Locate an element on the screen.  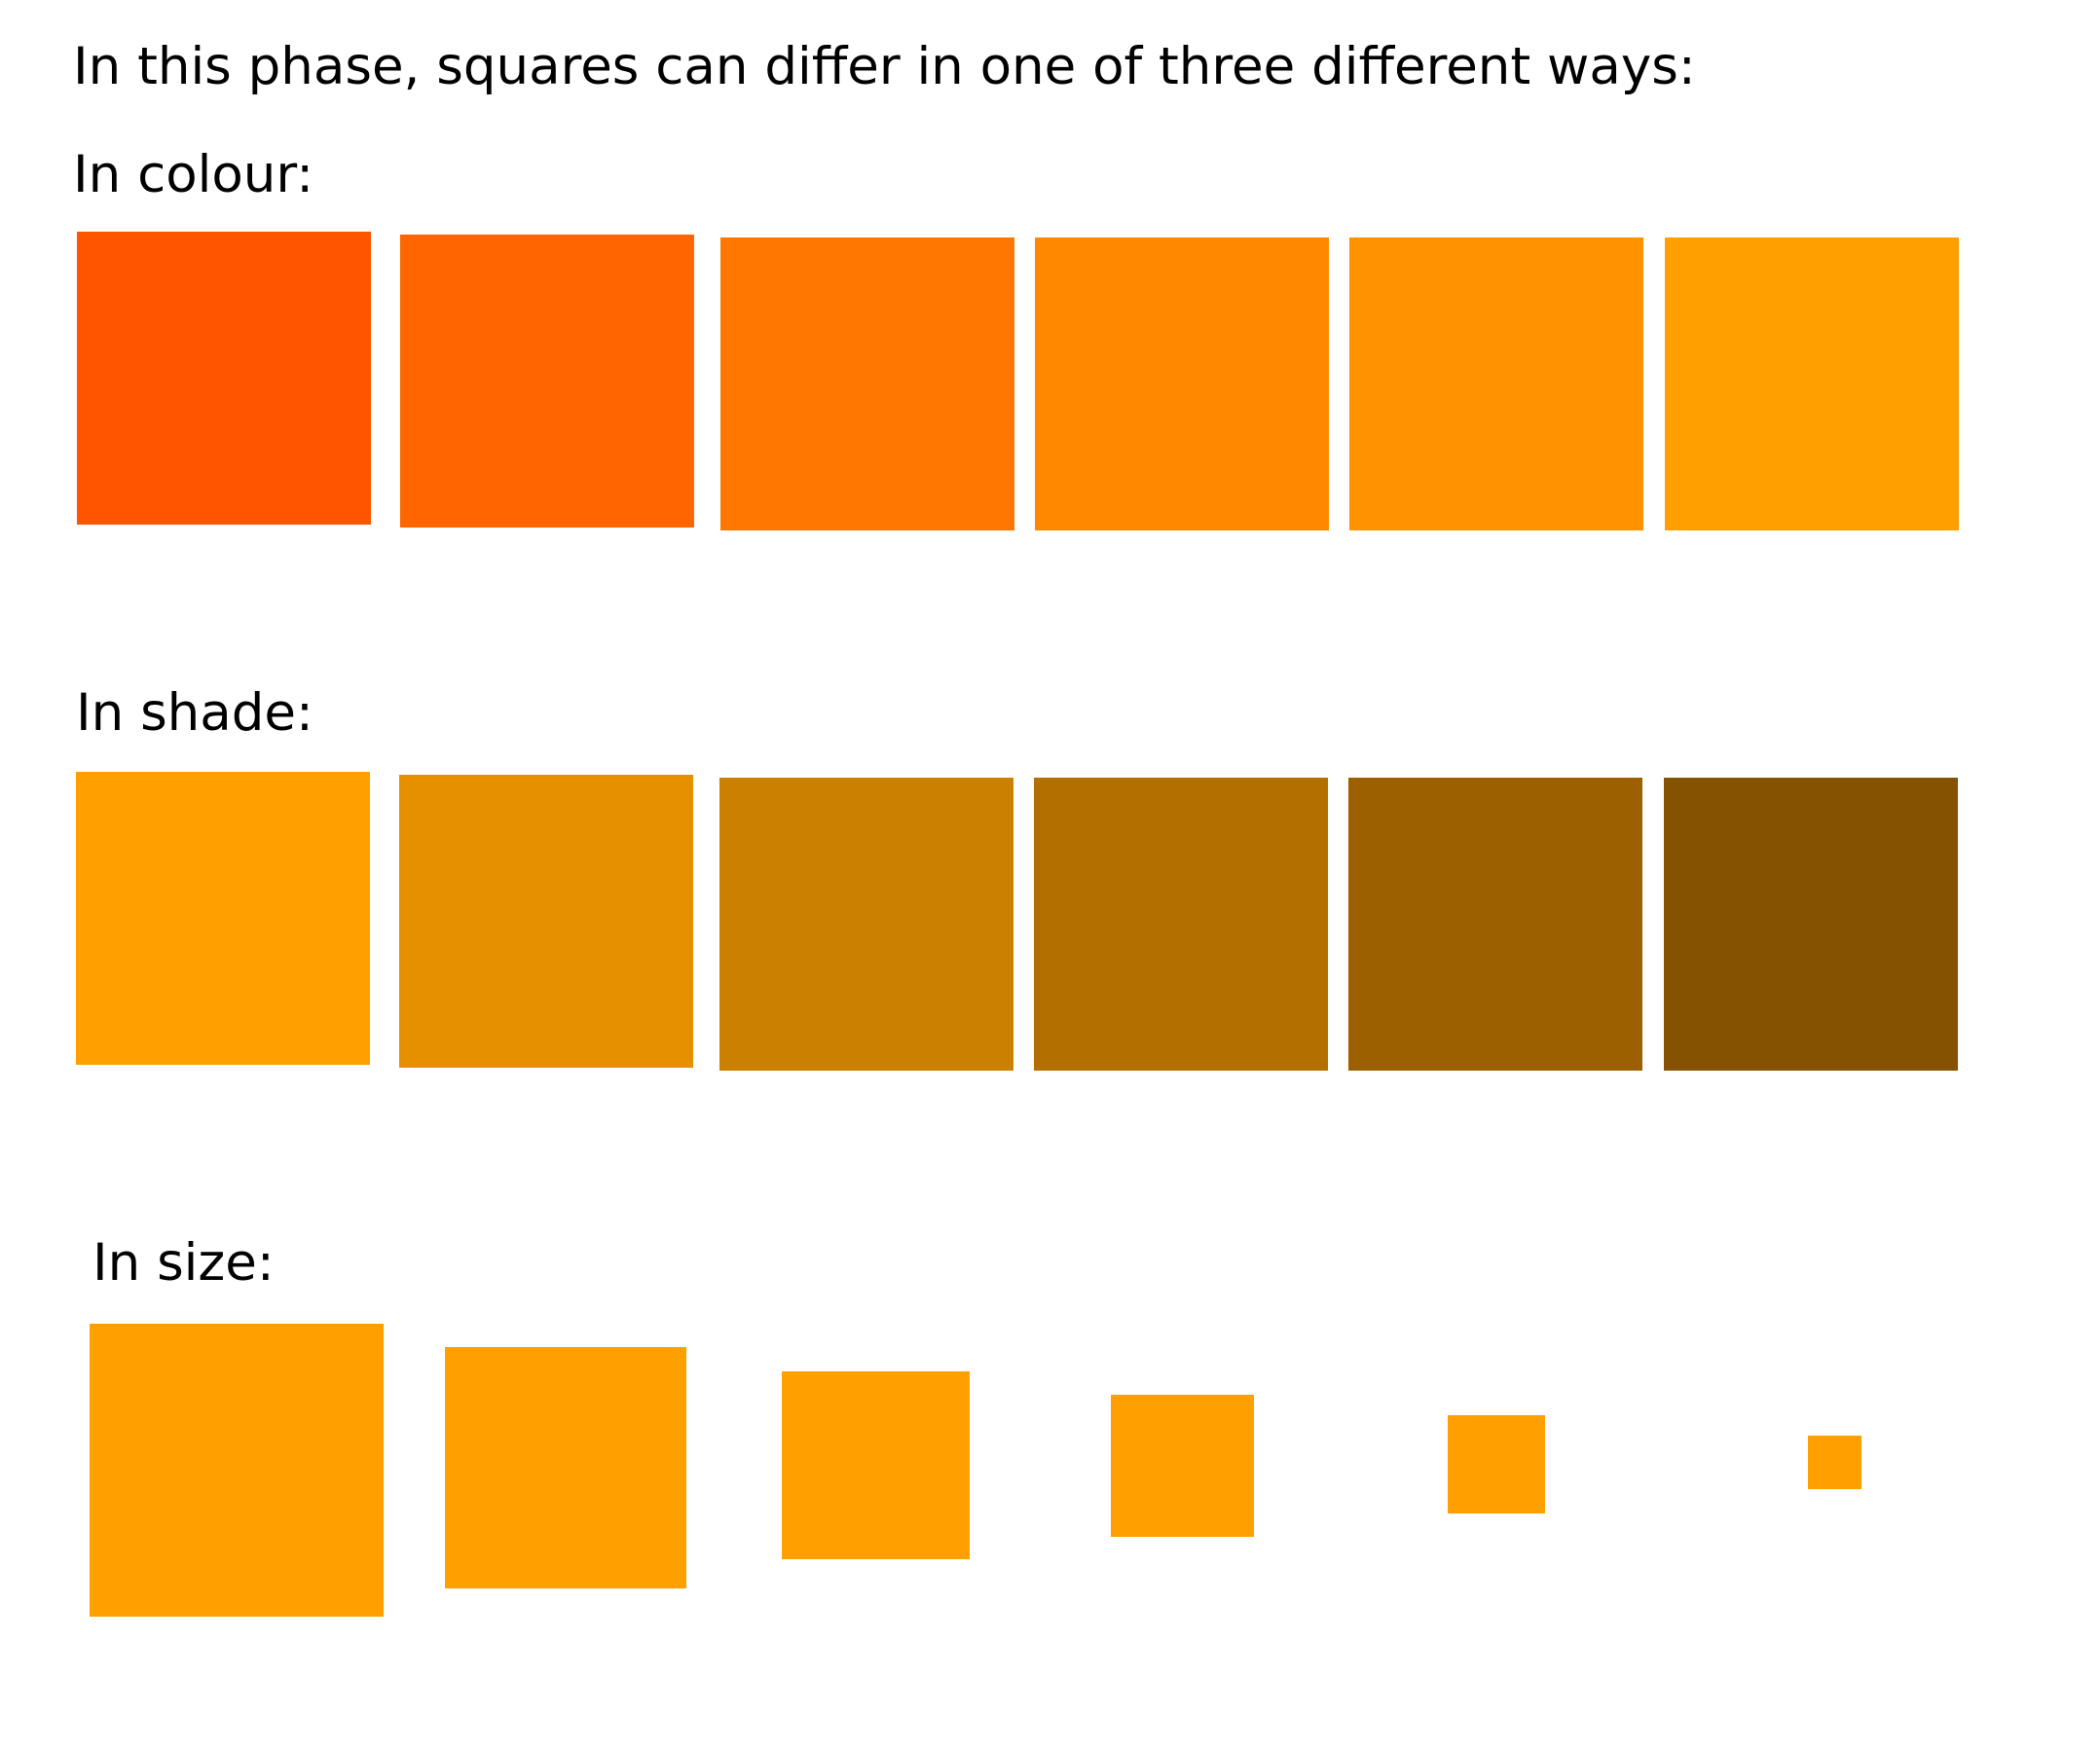
colour-section-label: In colour: is located at coordinates (193, 174).